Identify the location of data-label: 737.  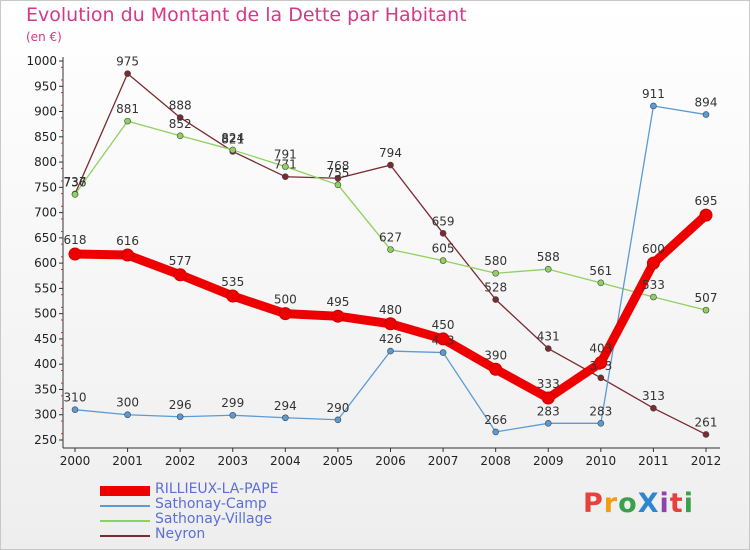
(75, 182).